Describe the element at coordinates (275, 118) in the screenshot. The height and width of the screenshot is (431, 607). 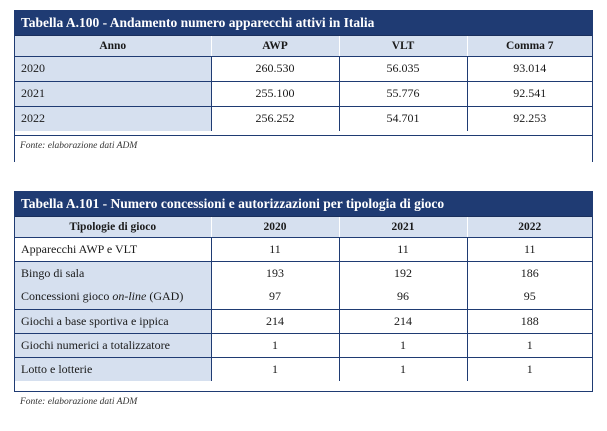
I see `cell-awp: 256.252` at that location.